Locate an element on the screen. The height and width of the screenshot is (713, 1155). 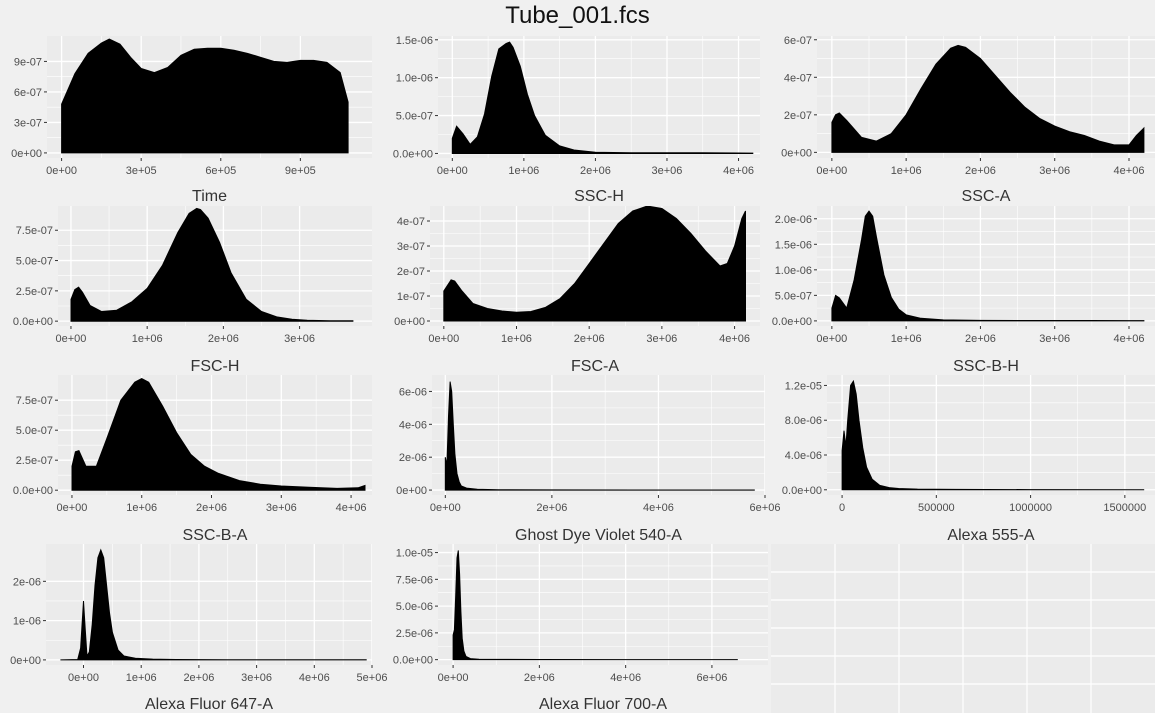
x-axis-title: SSC-B-H is located at coordinates (986, 366).